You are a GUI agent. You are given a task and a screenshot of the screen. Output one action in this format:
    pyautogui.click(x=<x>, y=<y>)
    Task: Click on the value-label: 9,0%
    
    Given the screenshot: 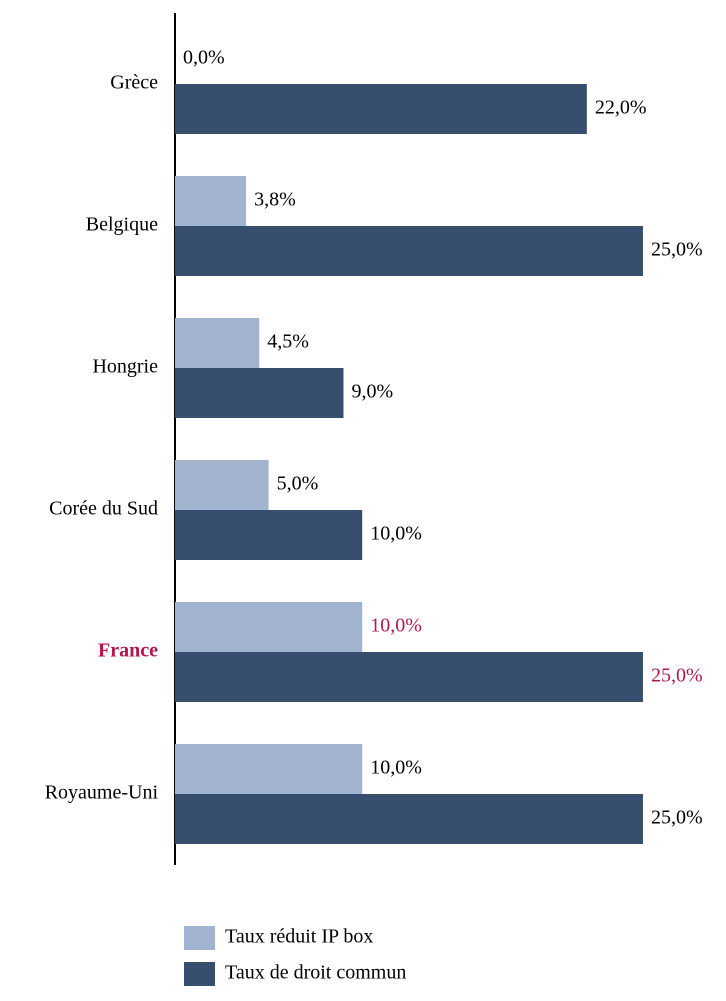 What is the action you would take?
    pyautogui.click(x=372, y=392)
    